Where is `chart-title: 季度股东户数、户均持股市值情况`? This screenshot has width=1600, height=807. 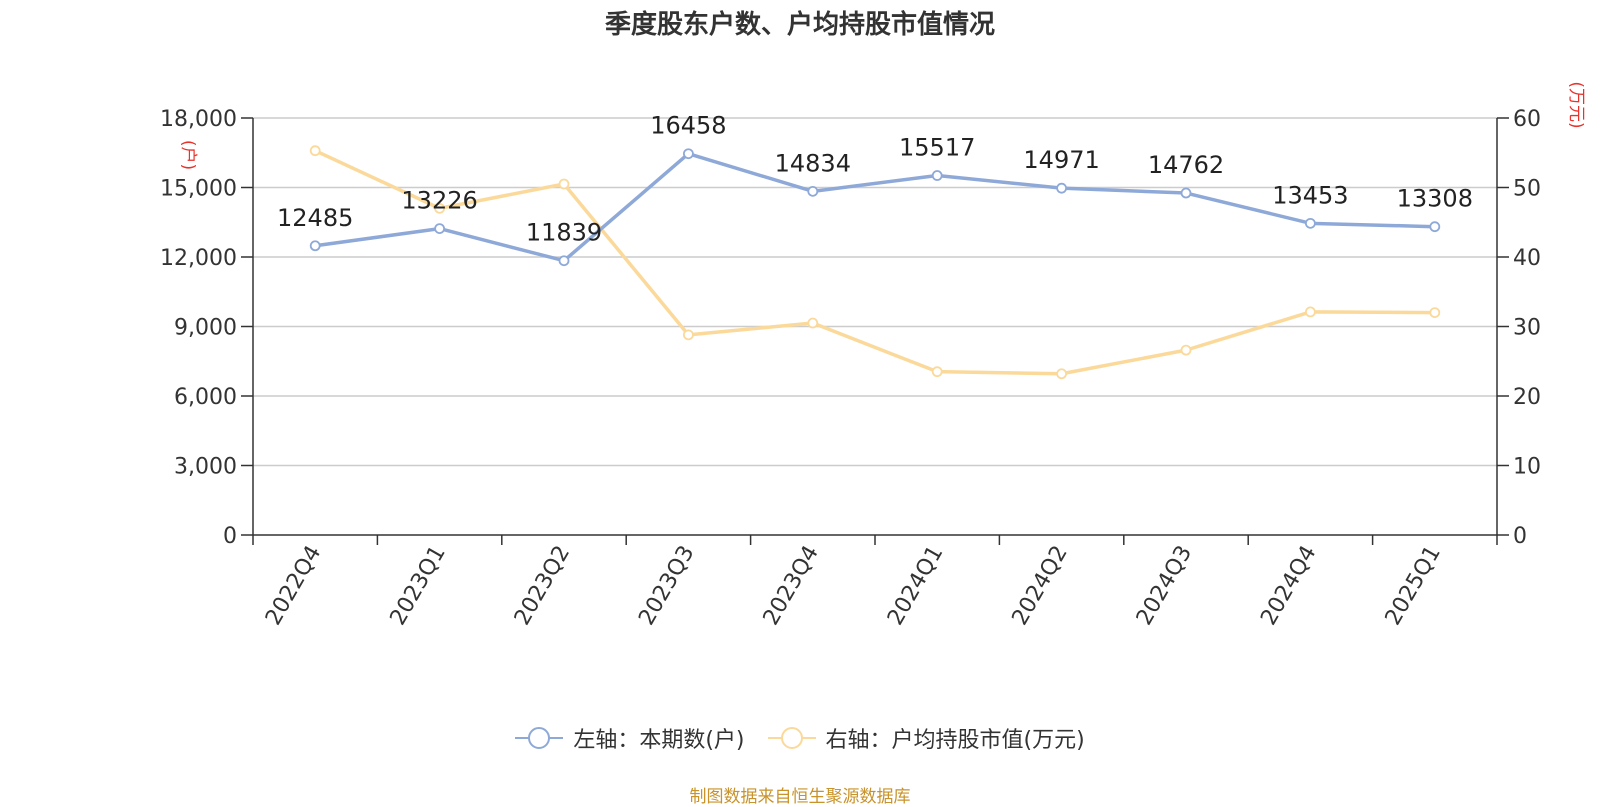 chart-title: 季度股东户数、户均持股市值情况 is located at coordinates (799, 25).